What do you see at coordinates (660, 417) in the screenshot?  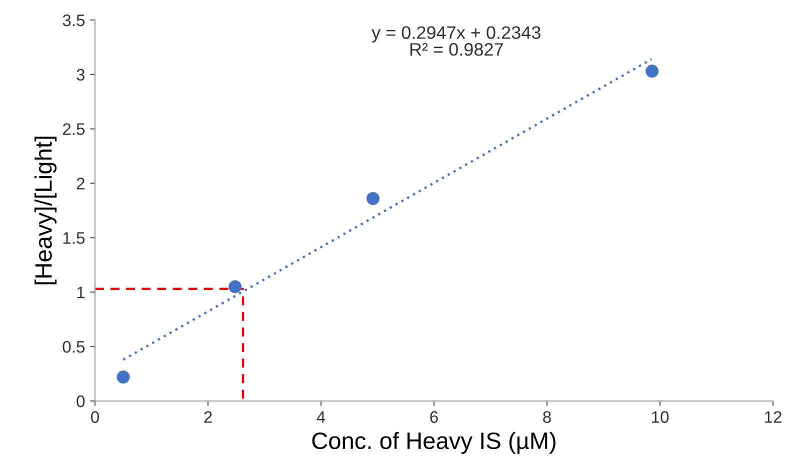 I see `x-tick-label: 10` at bounding box center [660, 417].